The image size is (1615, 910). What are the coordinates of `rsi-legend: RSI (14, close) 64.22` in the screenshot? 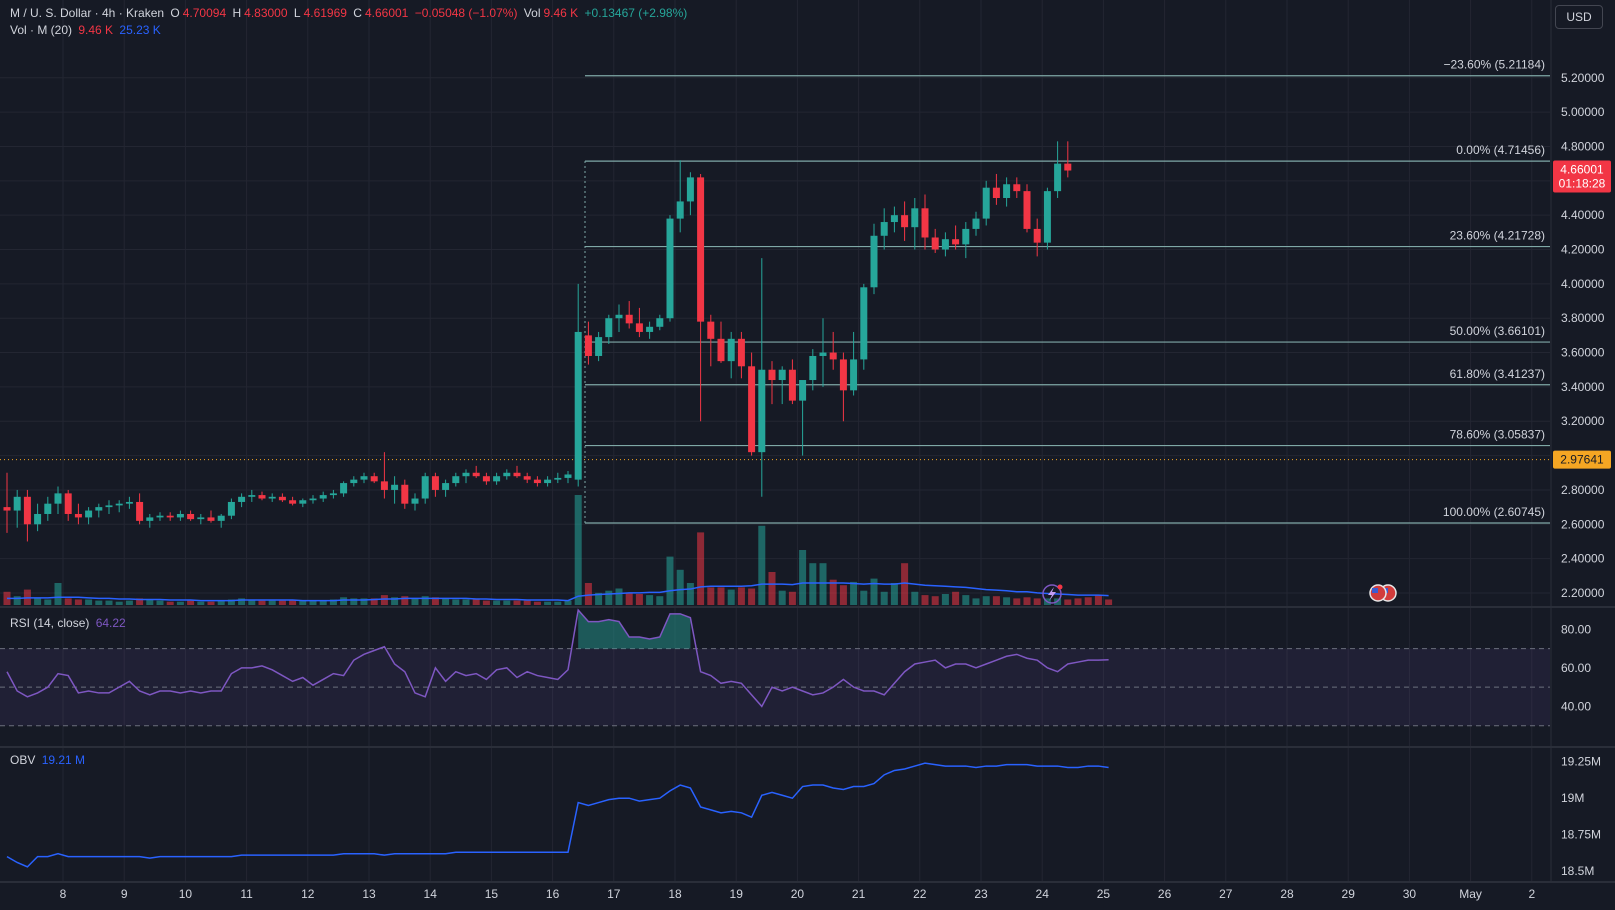 It's located at (69, 623).